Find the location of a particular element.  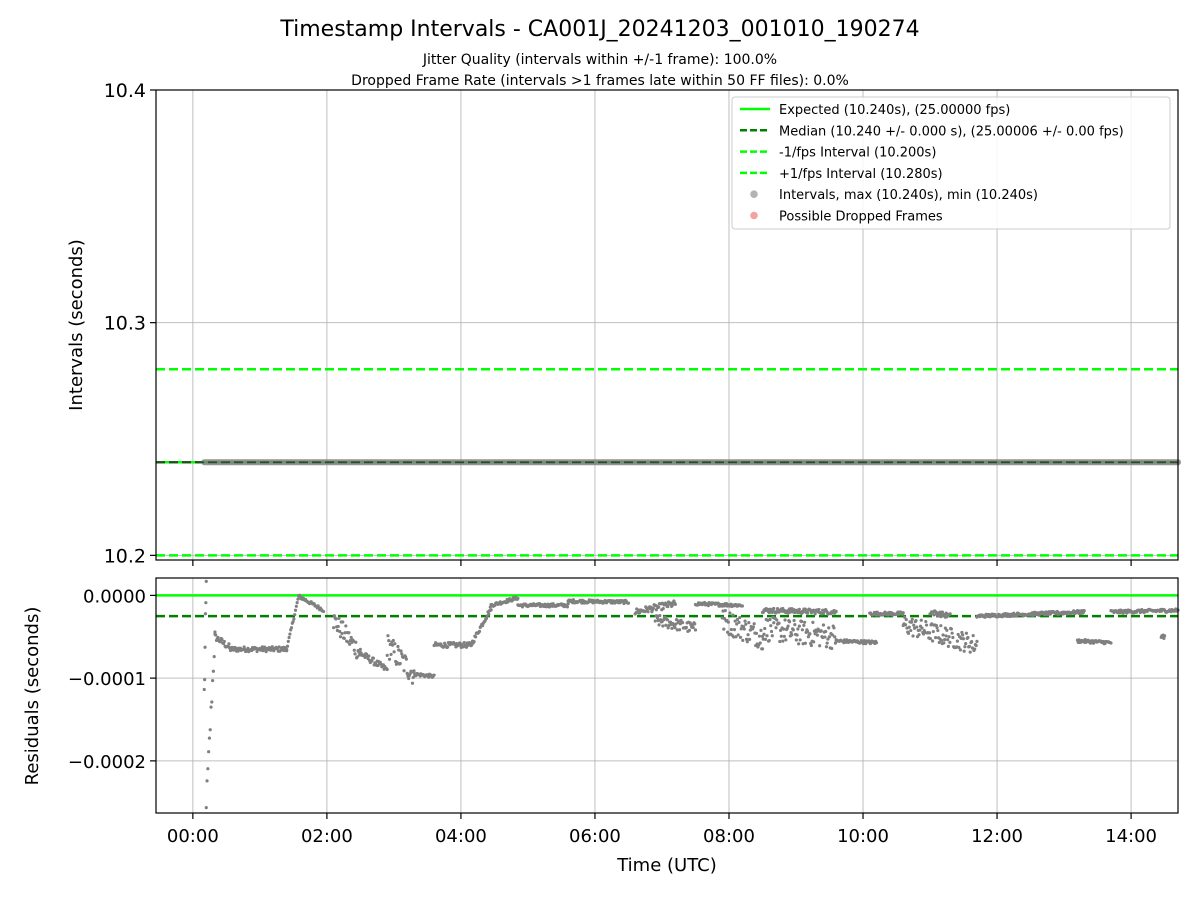

residuals-y-ticks: 0.0000 −0.0001 −0.0002 is located at coordinates (112, 679).